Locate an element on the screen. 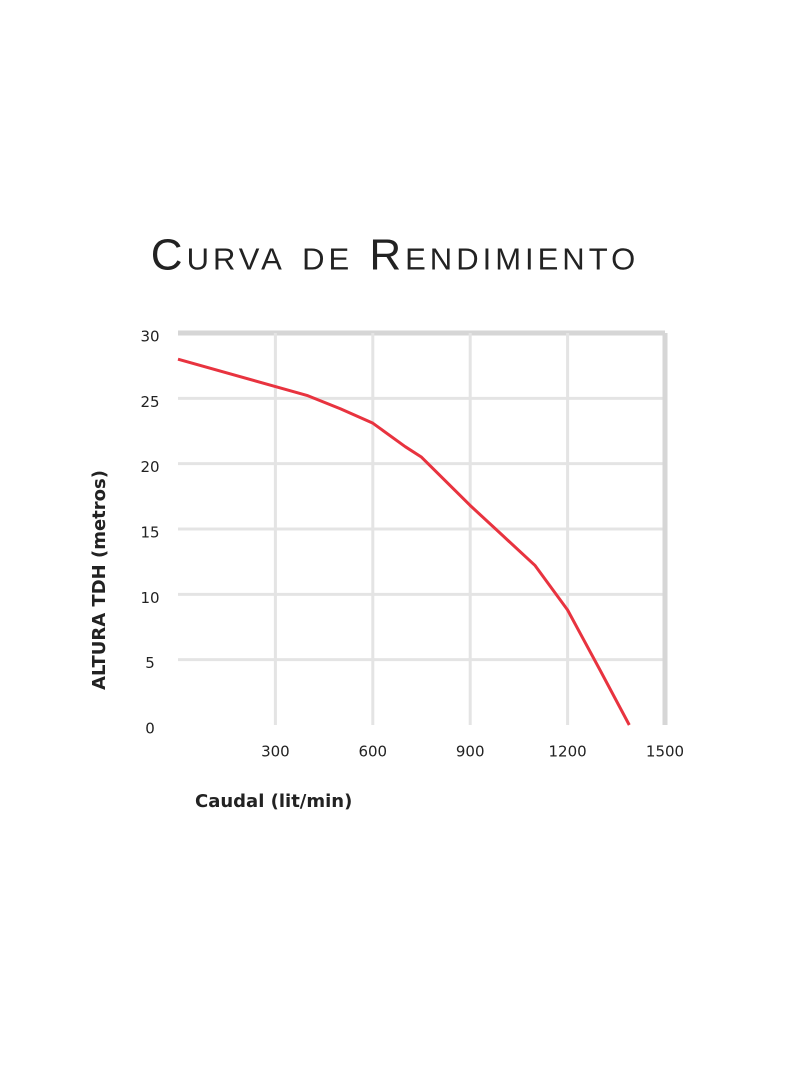  x-tick-label: 1200 is located at coordinates (568, 752).